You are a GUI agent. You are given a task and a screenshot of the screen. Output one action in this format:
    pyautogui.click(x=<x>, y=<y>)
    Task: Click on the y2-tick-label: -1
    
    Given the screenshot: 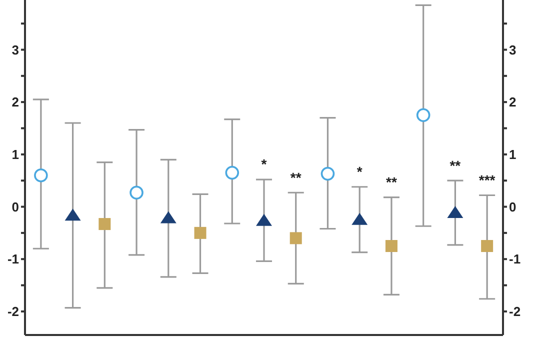 What is the action you would take?
    pyautogui.click(x=515, y=259)
    